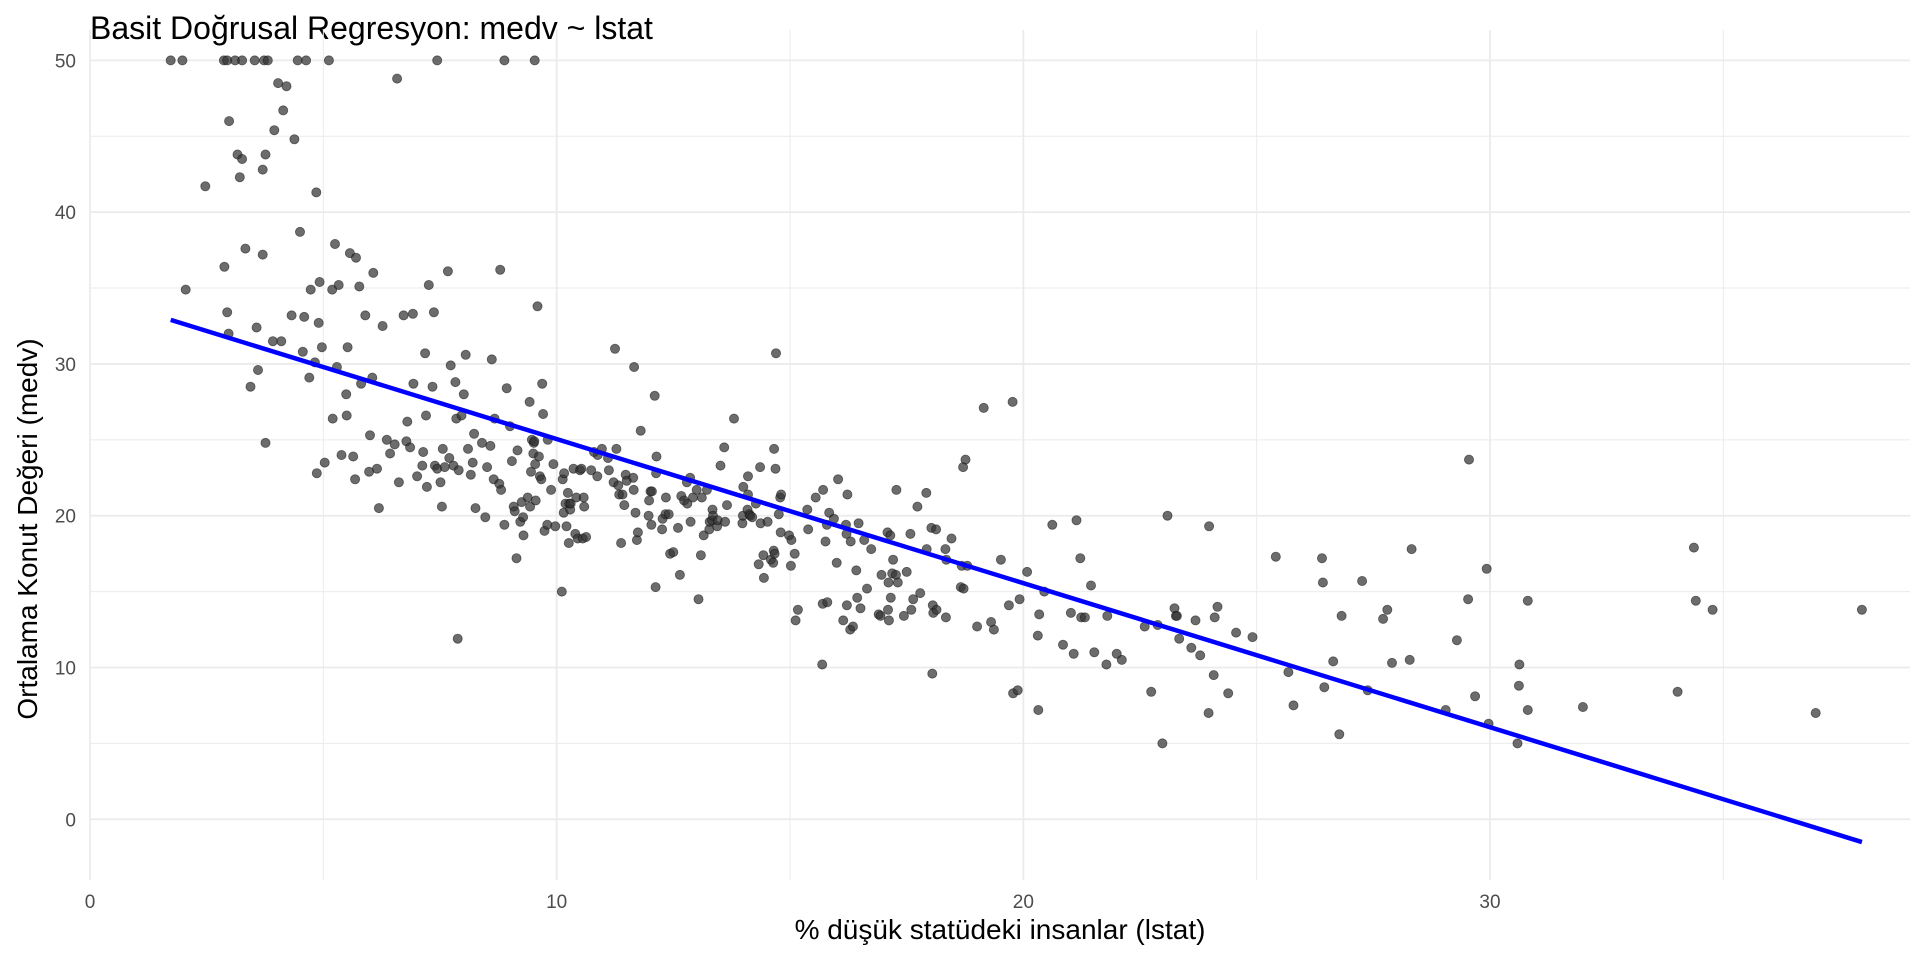  What do you see at coordinates (65, 669) in the screenshot?
I see `y-tick-label: 10` at bounding box center [65, 669].